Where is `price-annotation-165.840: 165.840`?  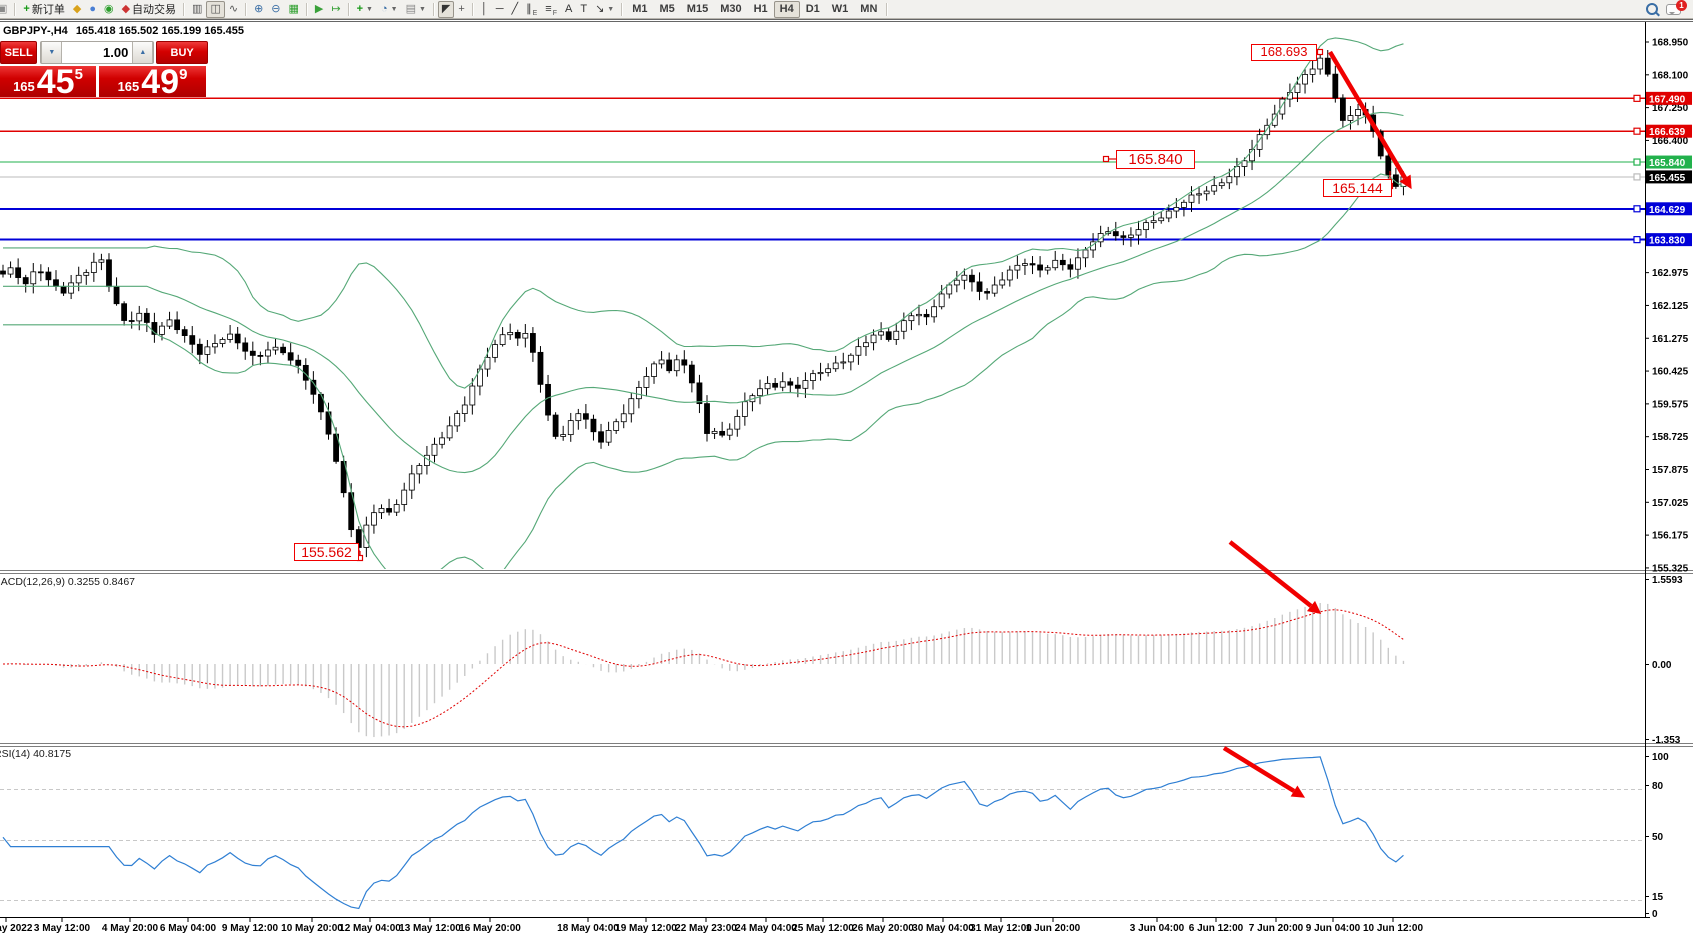 price-annotation-165.840: 165.840 is located at coordinates (1155, 160).